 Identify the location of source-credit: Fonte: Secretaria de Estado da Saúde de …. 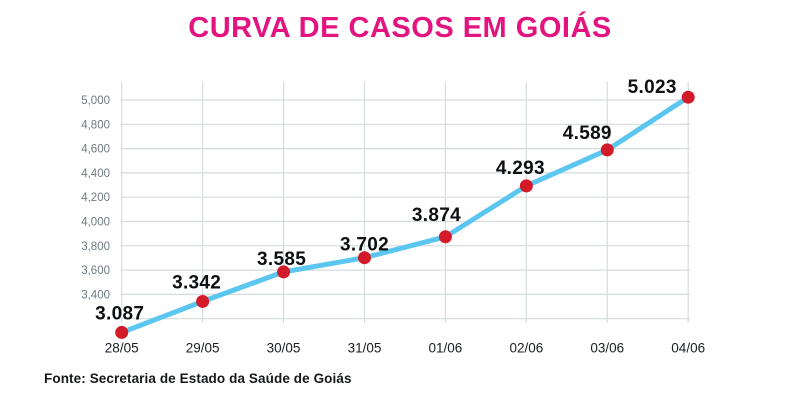
(198, 378).